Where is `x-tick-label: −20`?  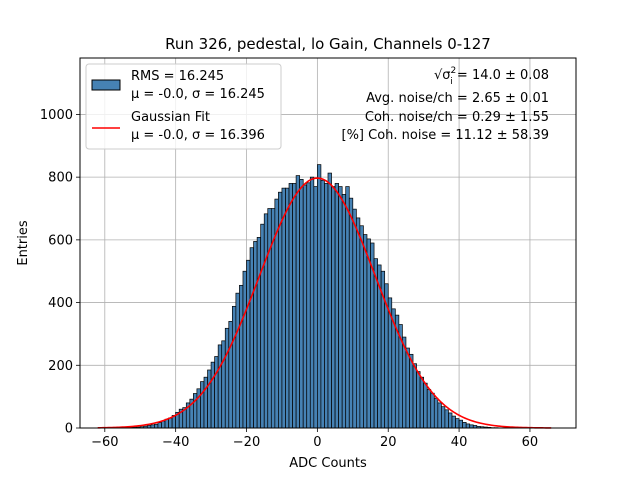
x-tick-label: −20 is located at coordinates (246, 442).